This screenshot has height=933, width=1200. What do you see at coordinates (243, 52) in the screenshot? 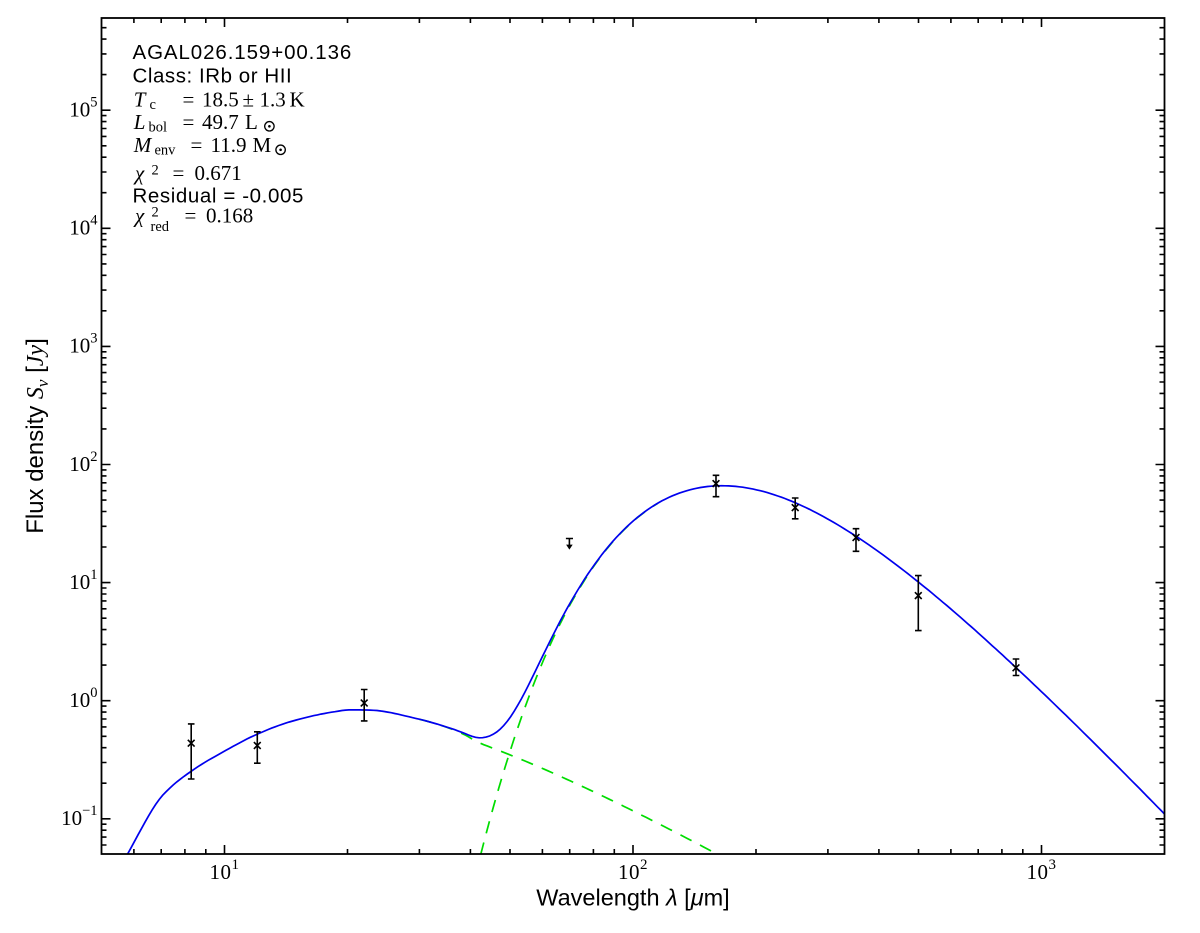
I see `svg-text: AGAL026.159+00.136` at bounding box center [243, 52].